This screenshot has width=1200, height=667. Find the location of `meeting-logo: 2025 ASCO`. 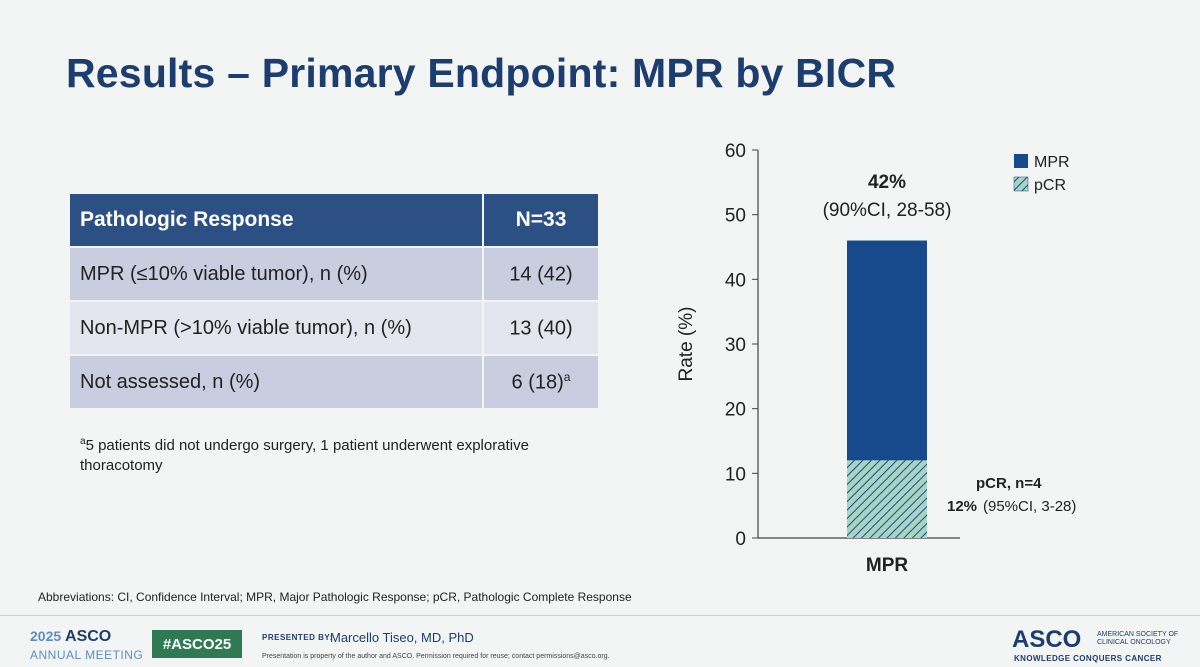

meeting-logo: 2025 ASCO is located at coordinates (71, 636).